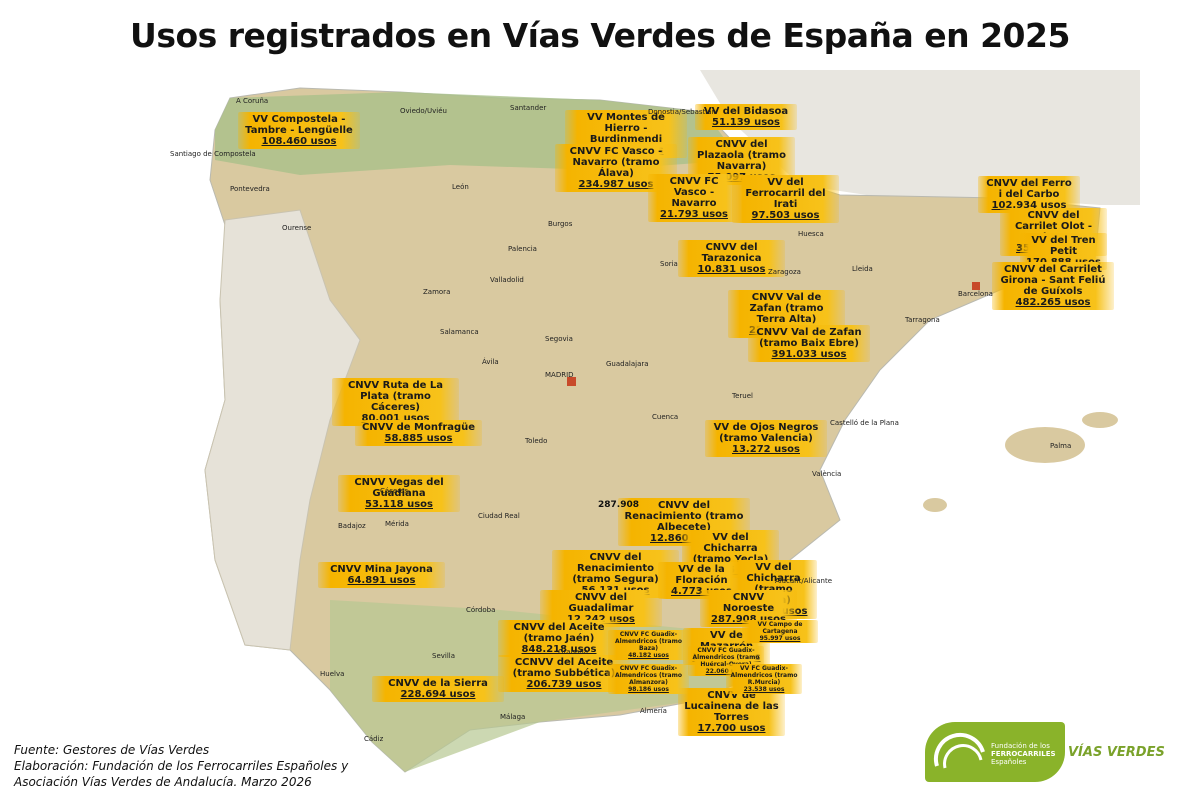 Image resolution: width=1200 pixels, height=802 pixels. Describe the element at coordinates (374, 739) in the screenshot. I see `city-name: Cádiz` at that location.